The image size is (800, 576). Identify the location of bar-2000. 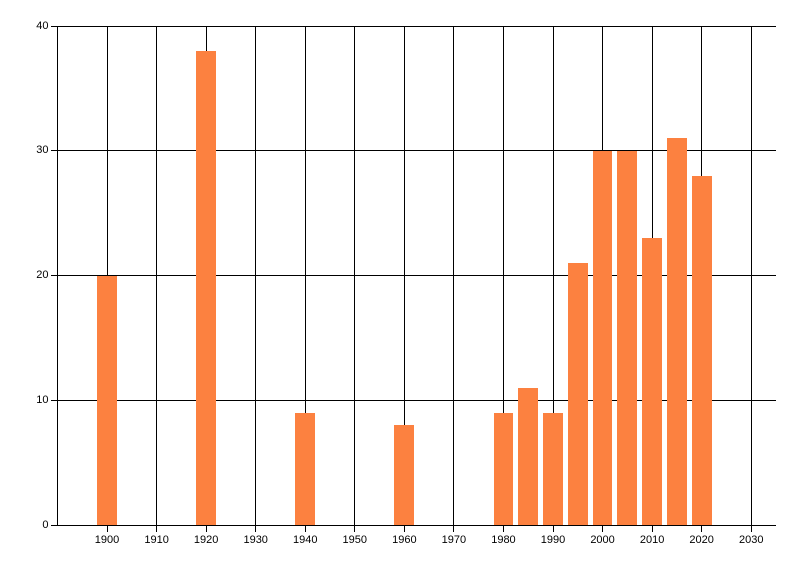
(602, 337).